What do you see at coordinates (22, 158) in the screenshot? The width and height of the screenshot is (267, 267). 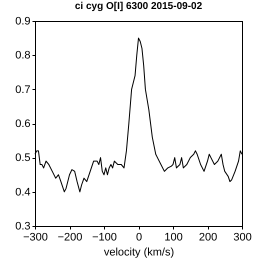 I see `y-tick-label: 0.5` at bounding box center [22, 158].